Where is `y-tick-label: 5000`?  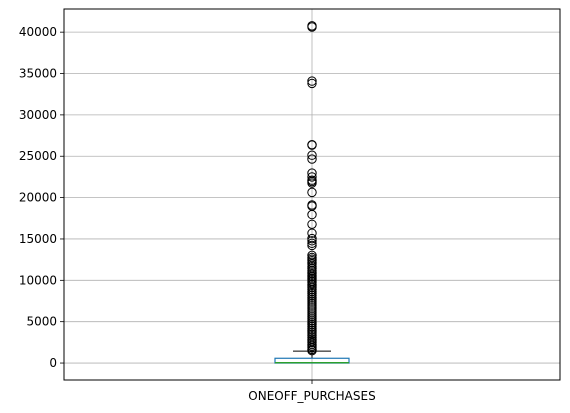 y-tick-label: 5000 is located at coordinates (41, 322).